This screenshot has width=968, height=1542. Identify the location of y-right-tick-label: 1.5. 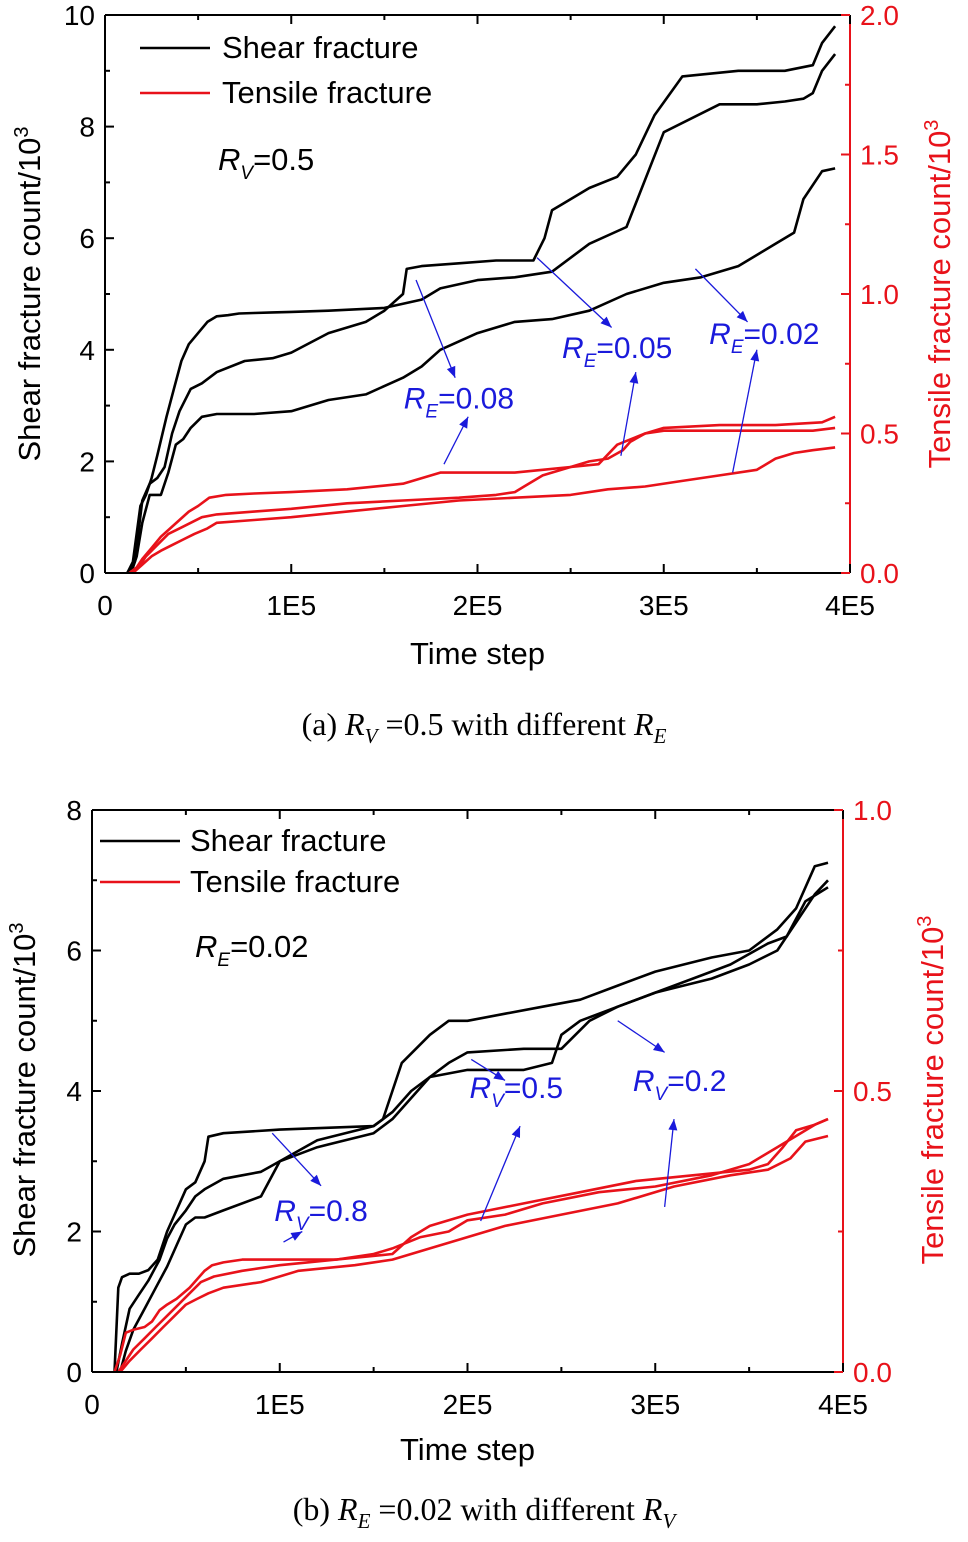
(879, 155).